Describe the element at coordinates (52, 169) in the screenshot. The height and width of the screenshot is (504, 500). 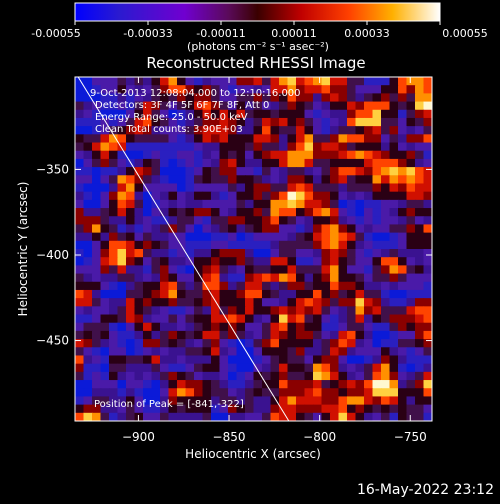
I see `y-tick-label: −350` at that location.